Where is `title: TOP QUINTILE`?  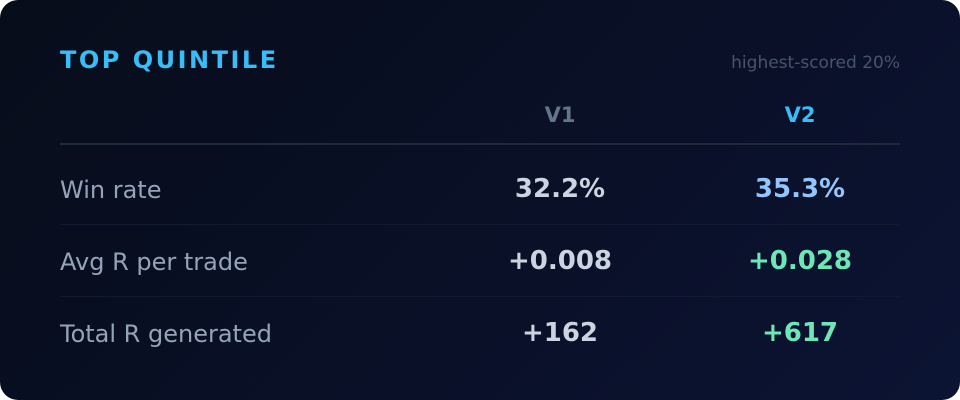
title: TOP QUINTILE is located at coordinates (169, 60).